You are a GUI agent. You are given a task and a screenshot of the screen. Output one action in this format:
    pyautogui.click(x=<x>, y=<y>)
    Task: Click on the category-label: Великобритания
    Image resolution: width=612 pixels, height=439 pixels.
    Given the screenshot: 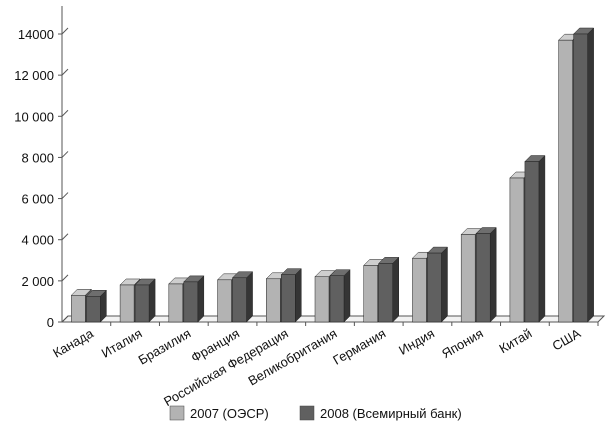 What is the action you would take?
    pyautogui.click(x=293, y=357)
    